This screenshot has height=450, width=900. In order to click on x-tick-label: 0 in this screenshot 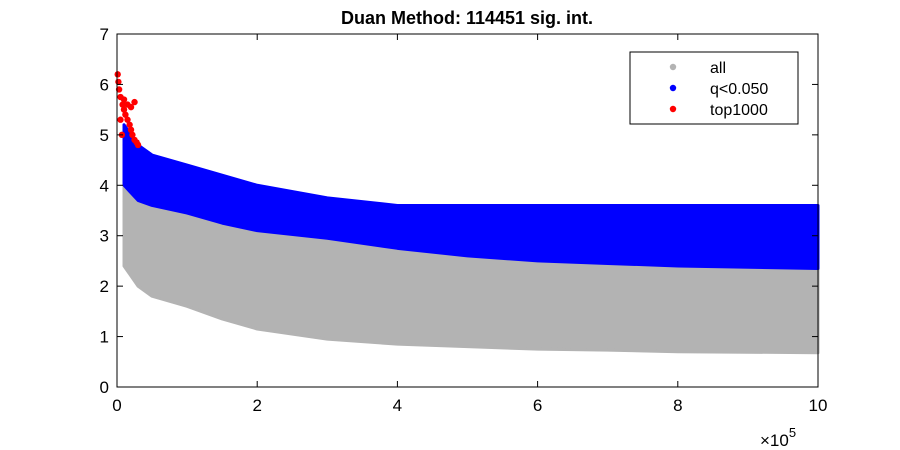, I will do `click(116, 405)`.